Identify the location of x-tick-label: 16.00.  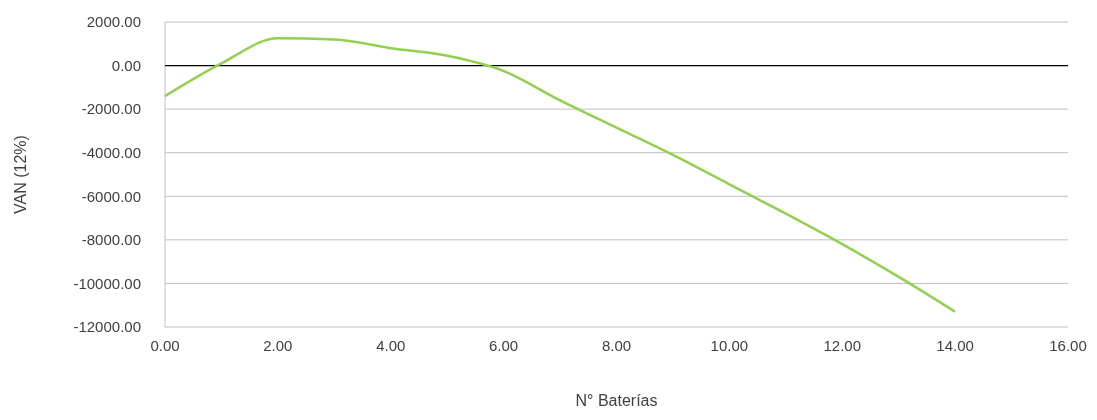
(1068, 345).